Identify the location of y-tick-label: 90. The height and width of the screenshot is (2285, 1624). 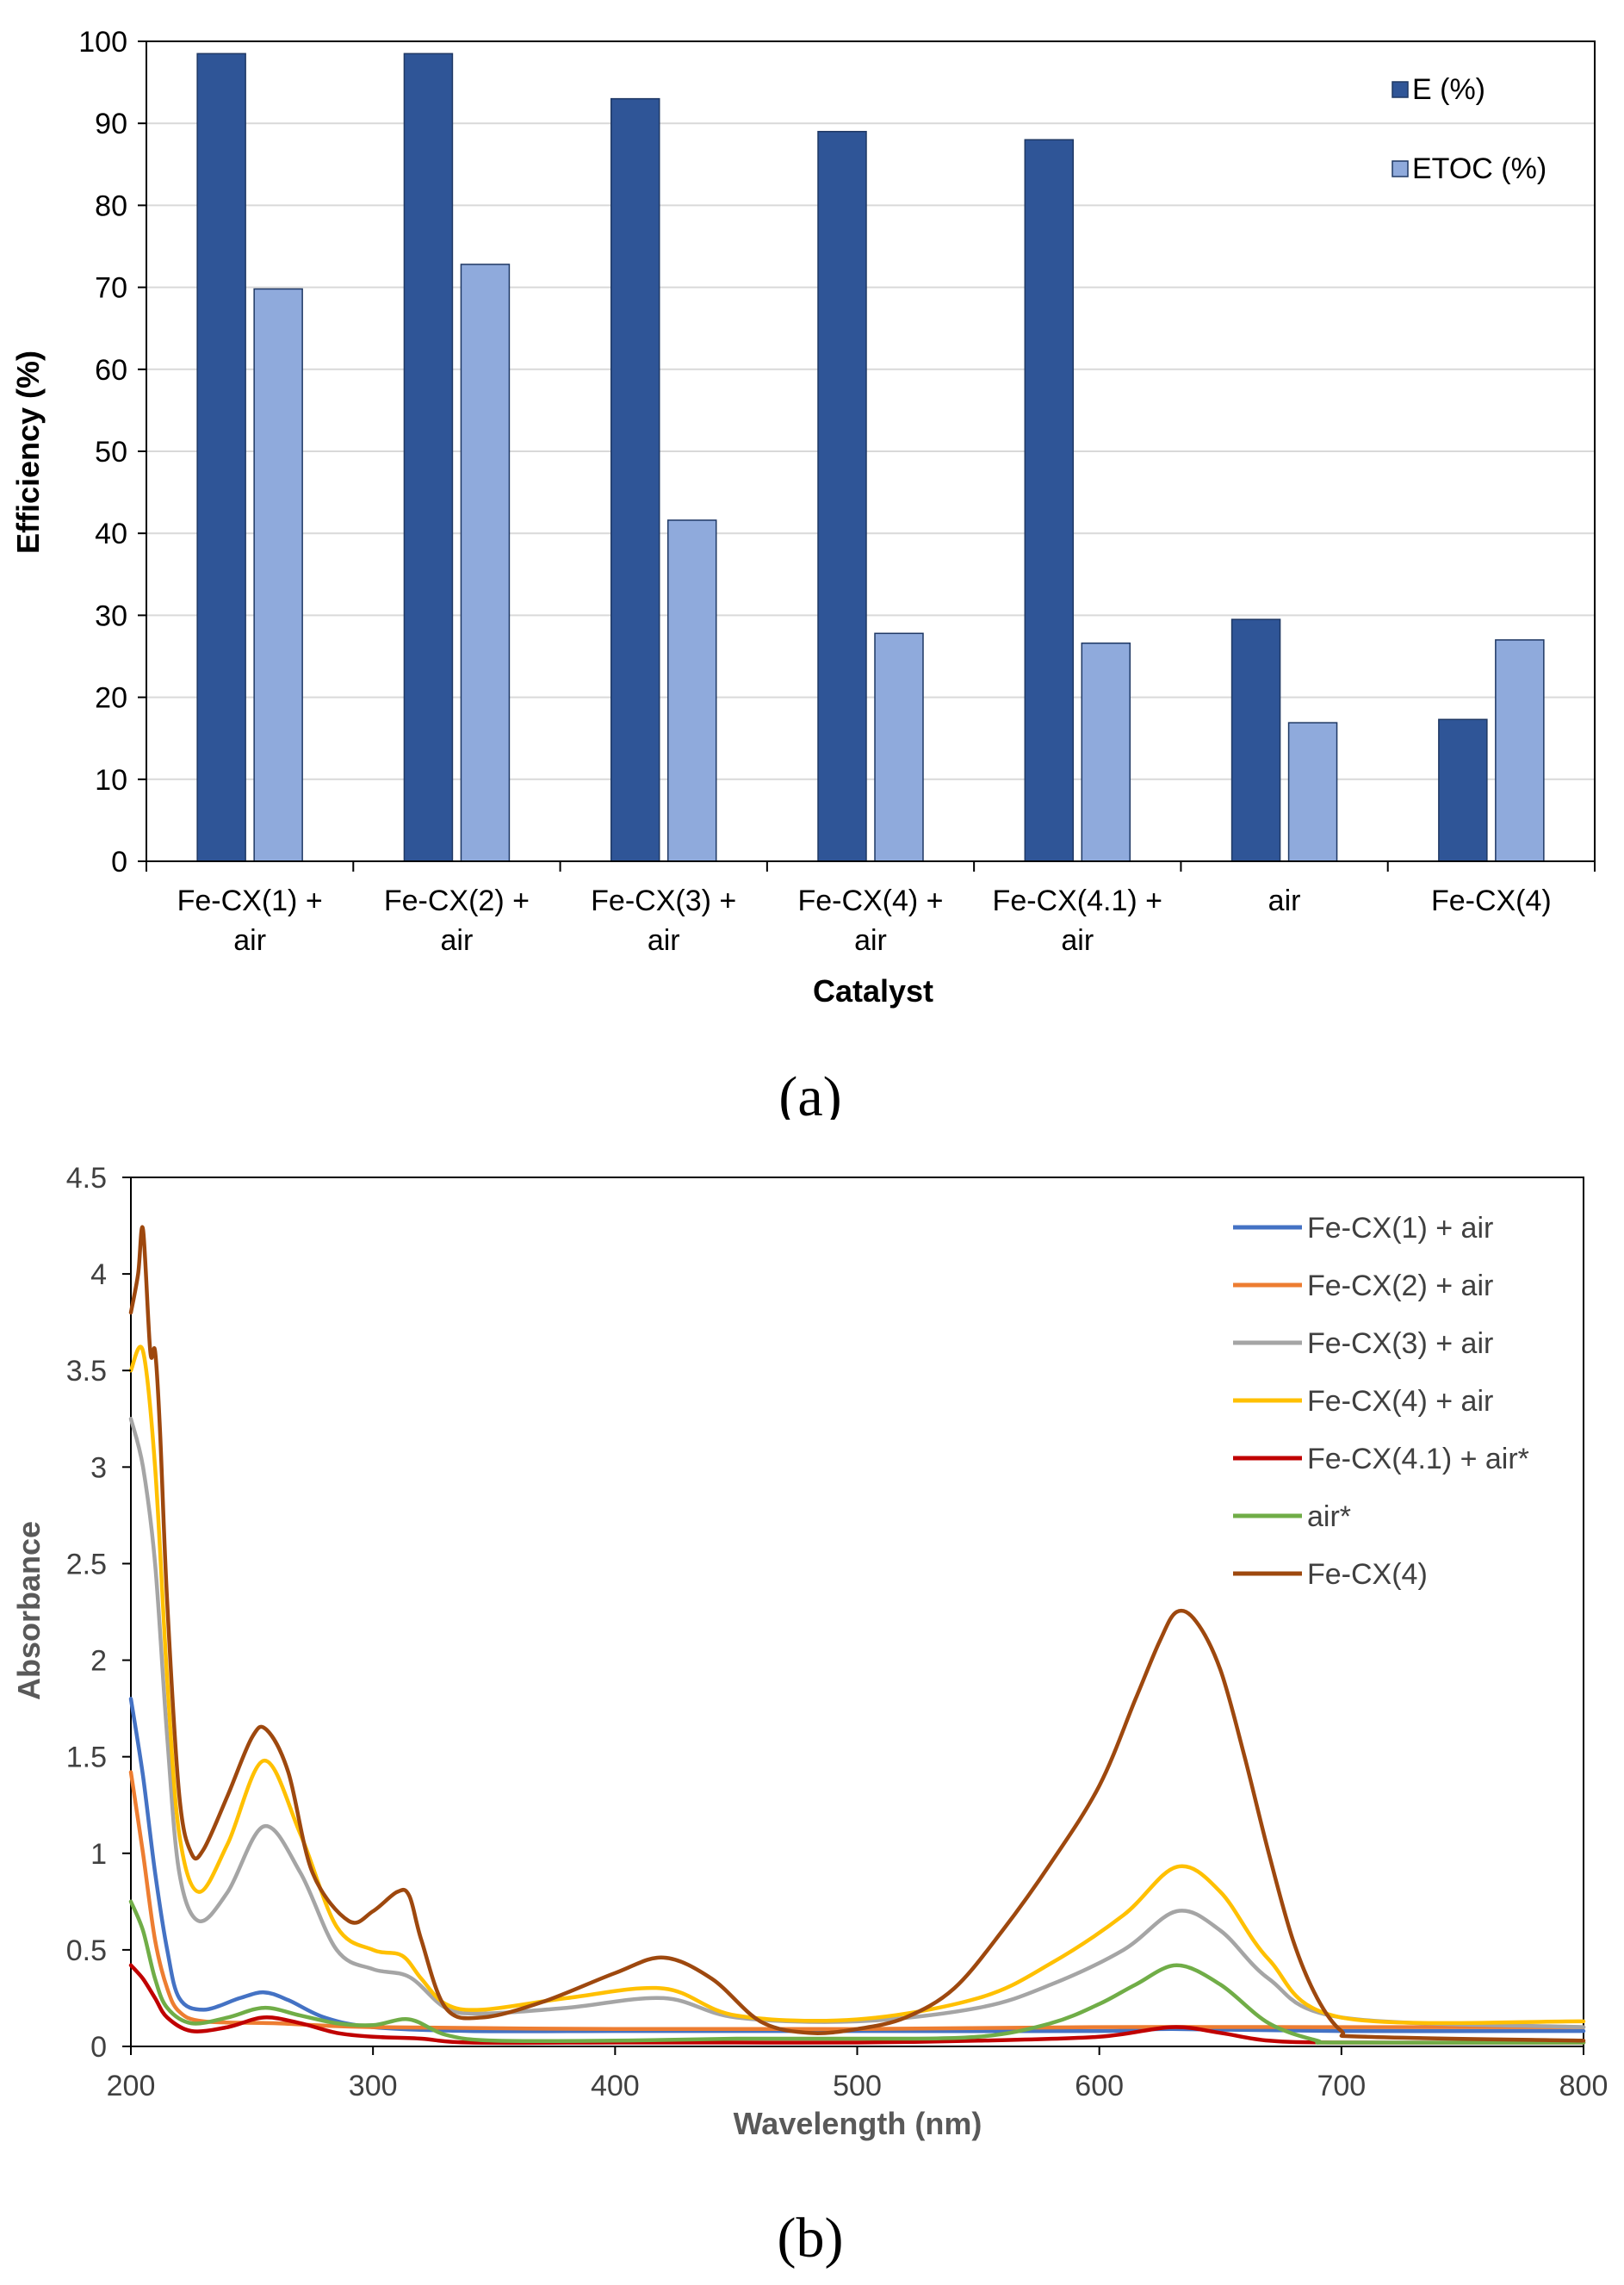
(111, 124).